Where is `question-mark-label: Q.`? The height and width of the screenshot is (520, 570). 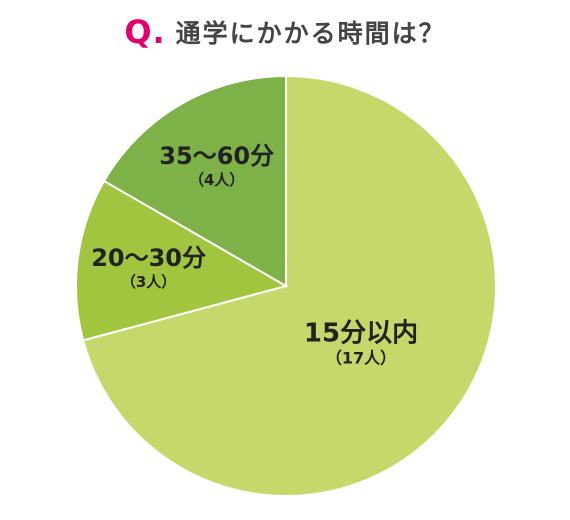 question-mark-label: Q. is located at coordinates (145, 32).